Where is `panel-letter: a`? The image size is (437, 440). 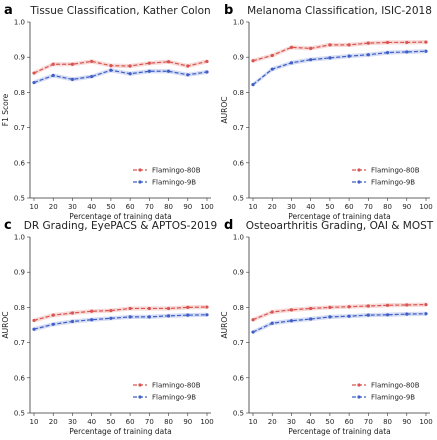 panel-letter: a is located at coordinates (8, 10).